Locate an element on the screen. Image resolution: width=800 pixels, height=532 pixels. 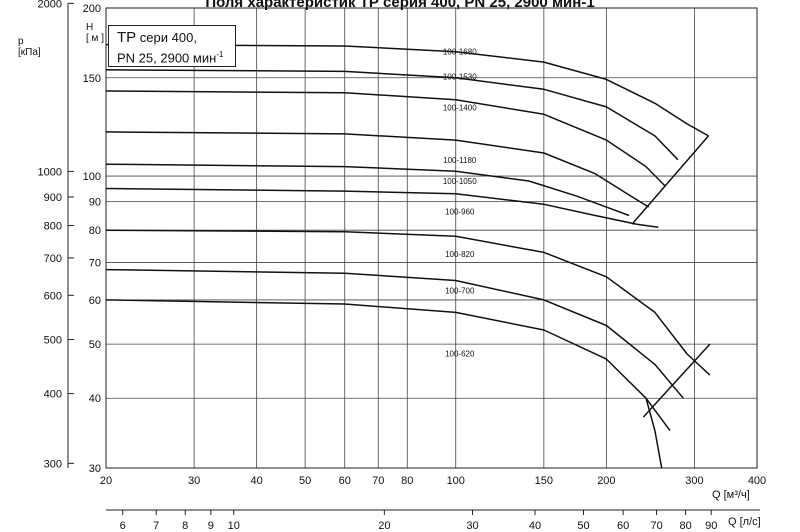
head-symbol: H is located at coordinates (90, 27).